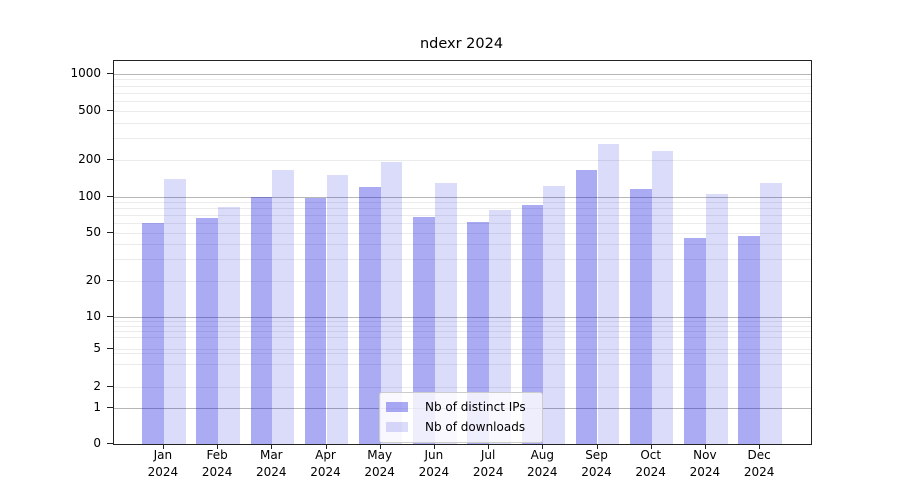 The height and width of the screenshot is (500, 900). What do you see at coordinates (640, 316) in the screenshot?
I see `bar-distinct-ips-oct` at bounding box center [640, 316].